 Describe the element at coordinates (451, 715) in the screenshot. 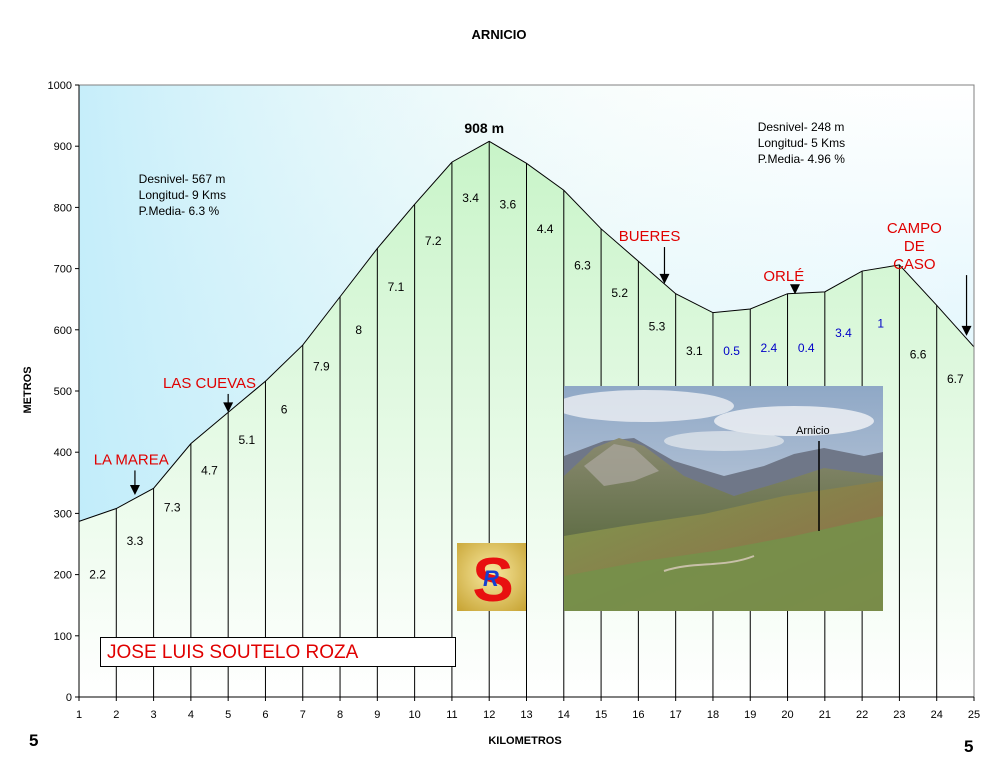

I see `x-tick-label: 11` at that location.